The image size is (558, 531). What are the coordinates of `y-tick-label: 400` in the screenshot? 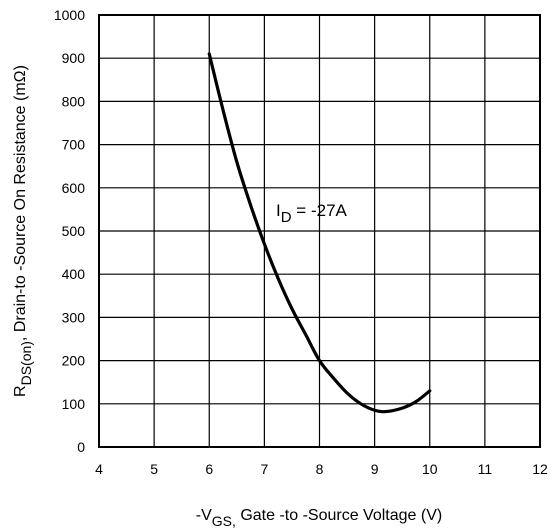 It's located at (74, 274).